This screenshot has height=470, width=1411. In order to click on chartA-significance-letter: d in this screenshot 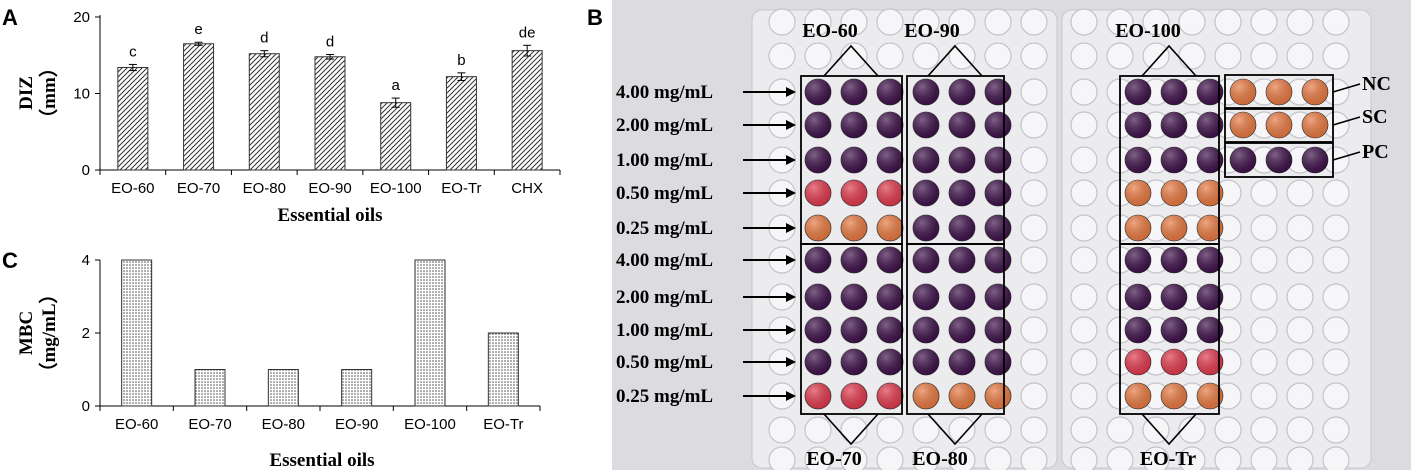, I will do `click(264, 38)`.